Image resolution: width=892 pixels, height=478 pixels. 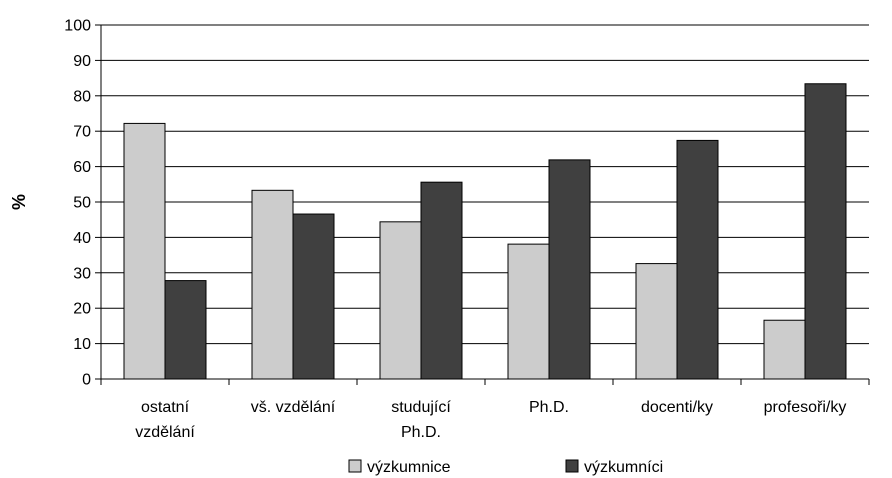 What do you see at coordinates (82, 203) in the screenshot?
I see `y-tick-label: 50` at bounding box center [82, 203].